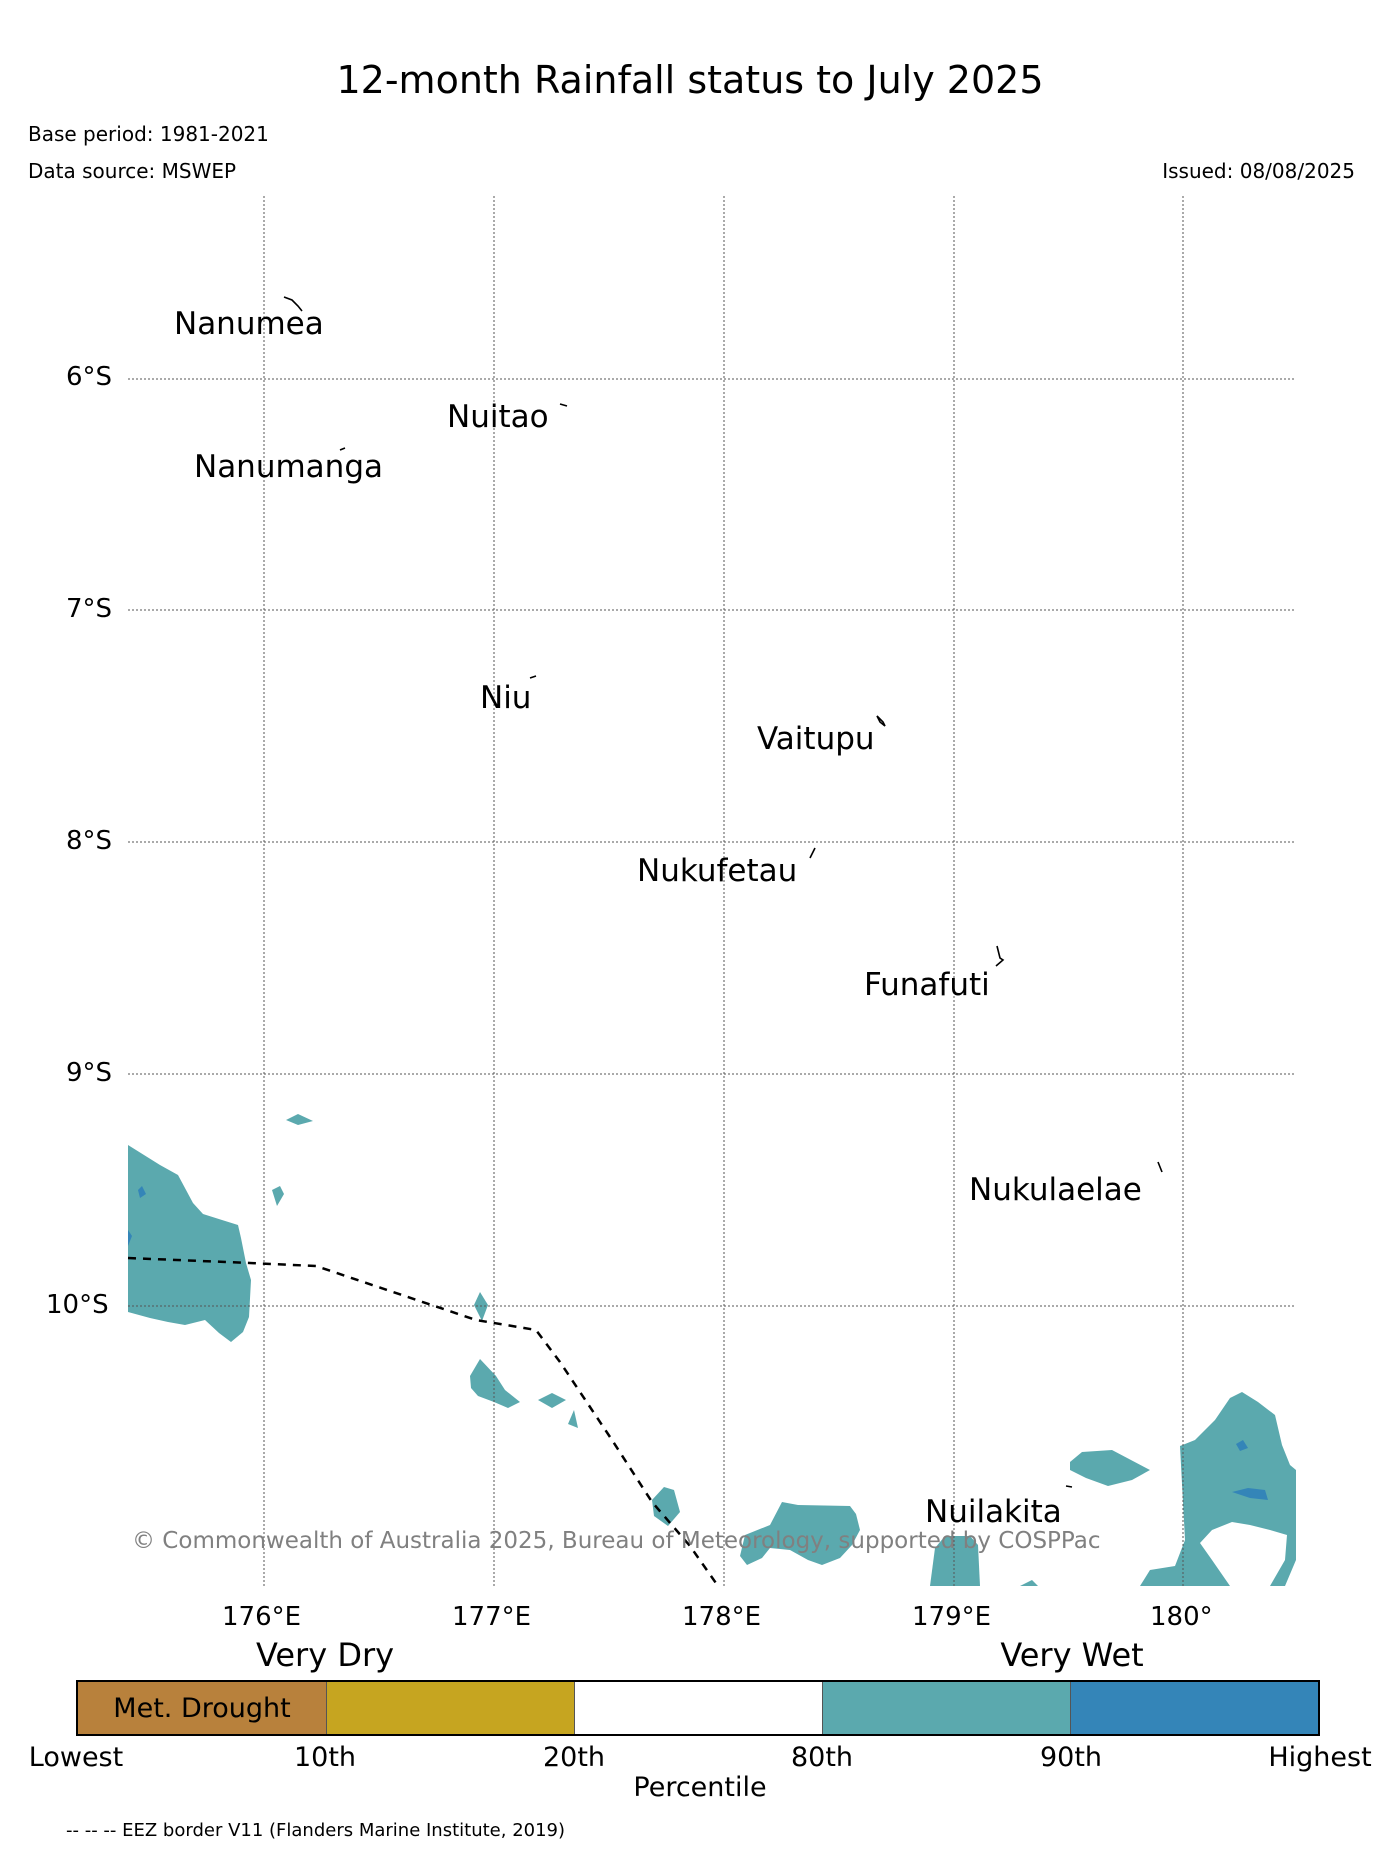 This screenshot has width=1380, height=1862. What do you see at coordinates (1320, 1757) in the screenshot?
I see `legend-tick-highest: Highest` at bounding box center [1320, 1757].